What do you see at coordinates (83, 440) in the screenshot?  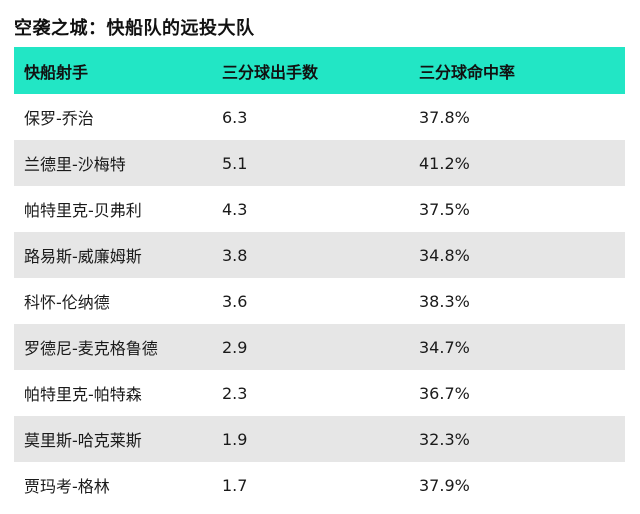 I see `player-name: 莫里斯-哈克莱斯` at bounding box center [83, 440].